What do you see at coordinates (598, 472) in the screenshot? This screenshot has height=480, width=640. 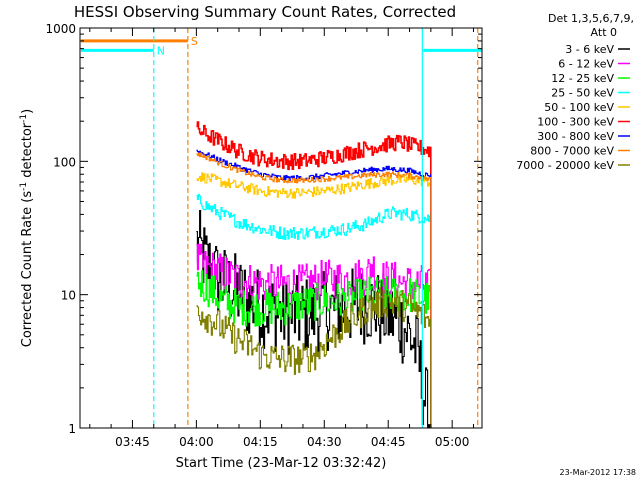 I see `timestamp: 23-Mar-2012 17:38` at bounding box center [598, 472].